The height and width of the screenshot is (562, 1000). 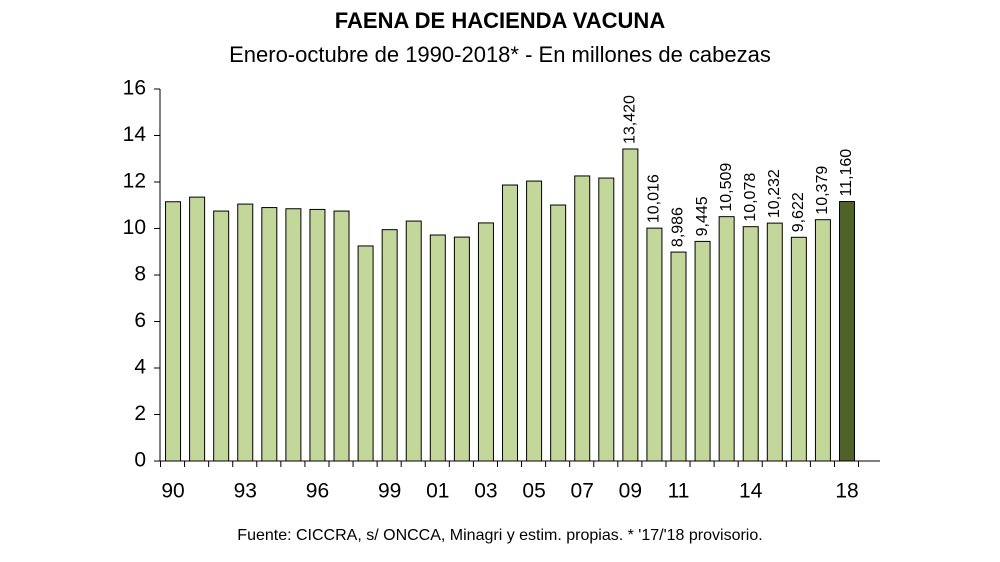 I want to click on y-tick-label: 0, so click(x=140, y=460).